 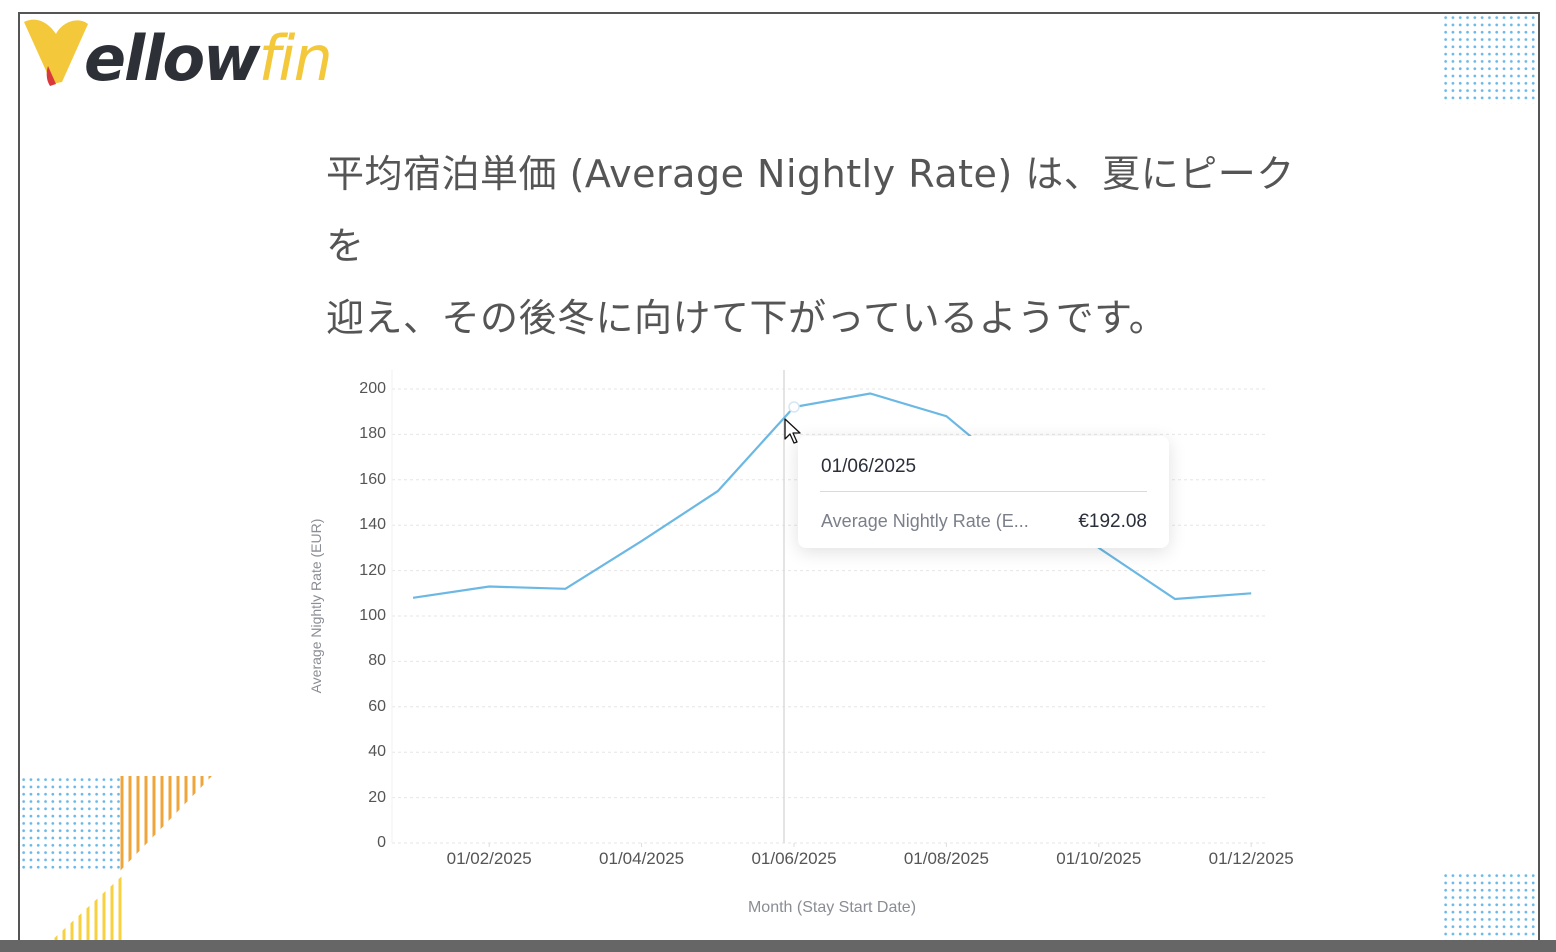 I want to click on logo-text-fin: fin, so click(x=295, y=58).